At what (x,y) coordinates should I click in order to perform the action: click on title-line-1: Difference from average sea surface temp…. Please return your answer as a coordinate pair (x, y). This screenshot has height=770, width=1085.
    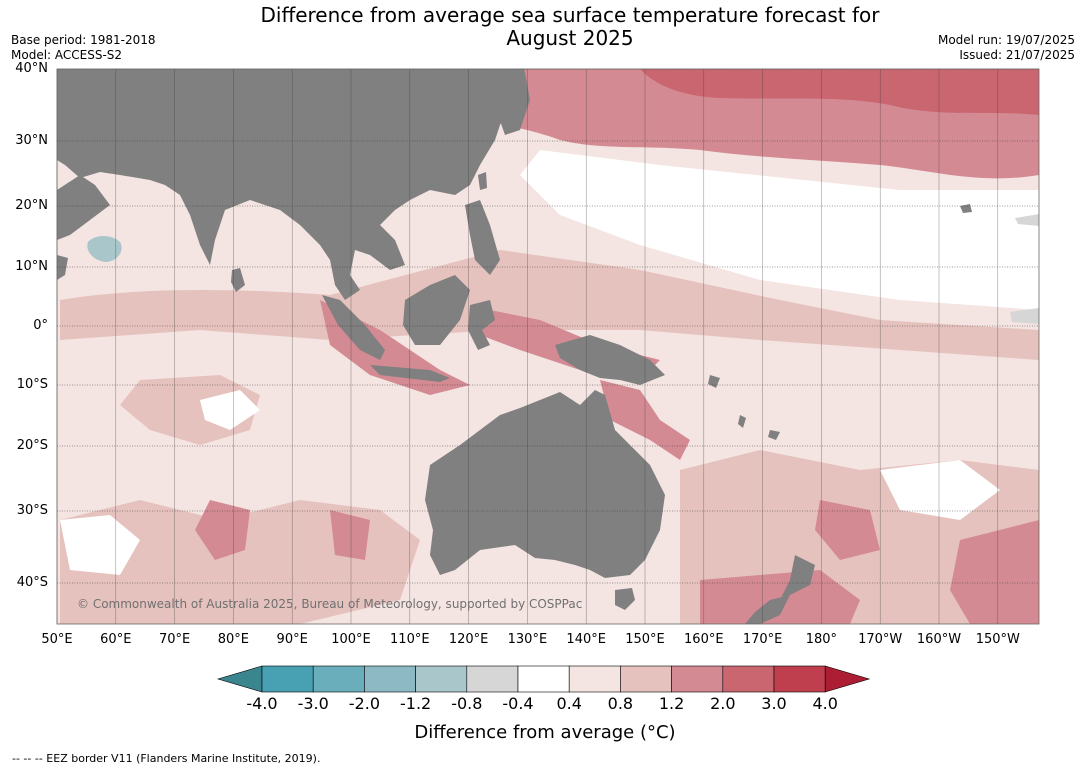
    Looking at the image, I should click on (570, 15).